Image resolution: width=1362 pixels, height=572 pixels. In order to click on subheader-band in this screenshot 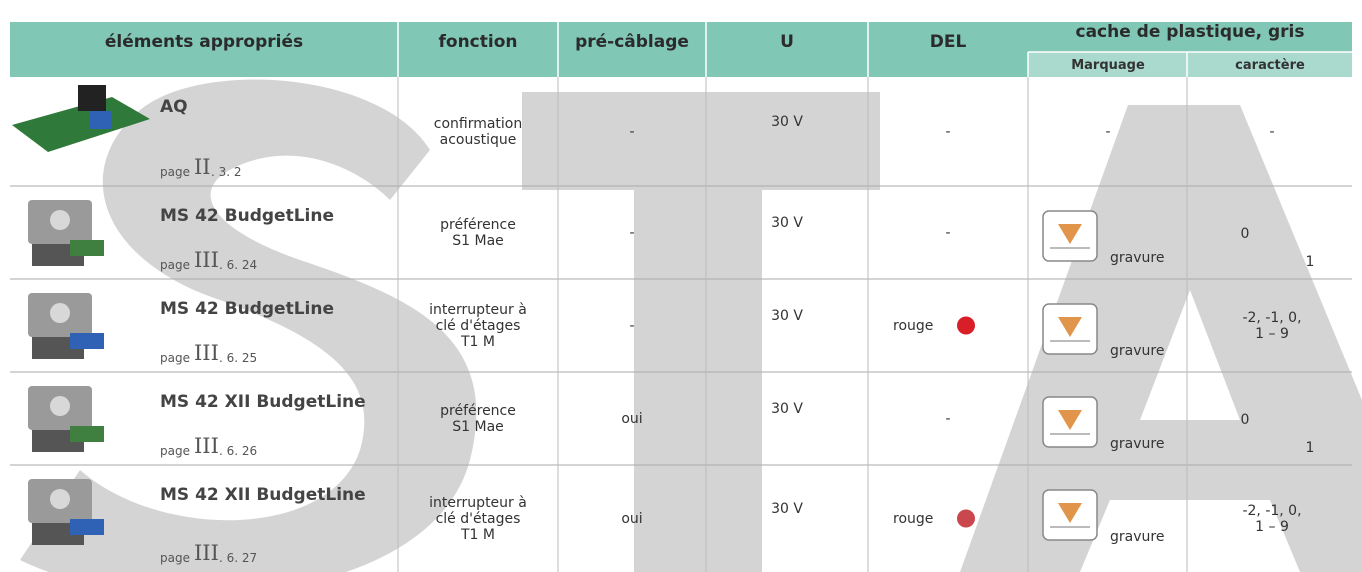, I will do `click(1190, 64)`.